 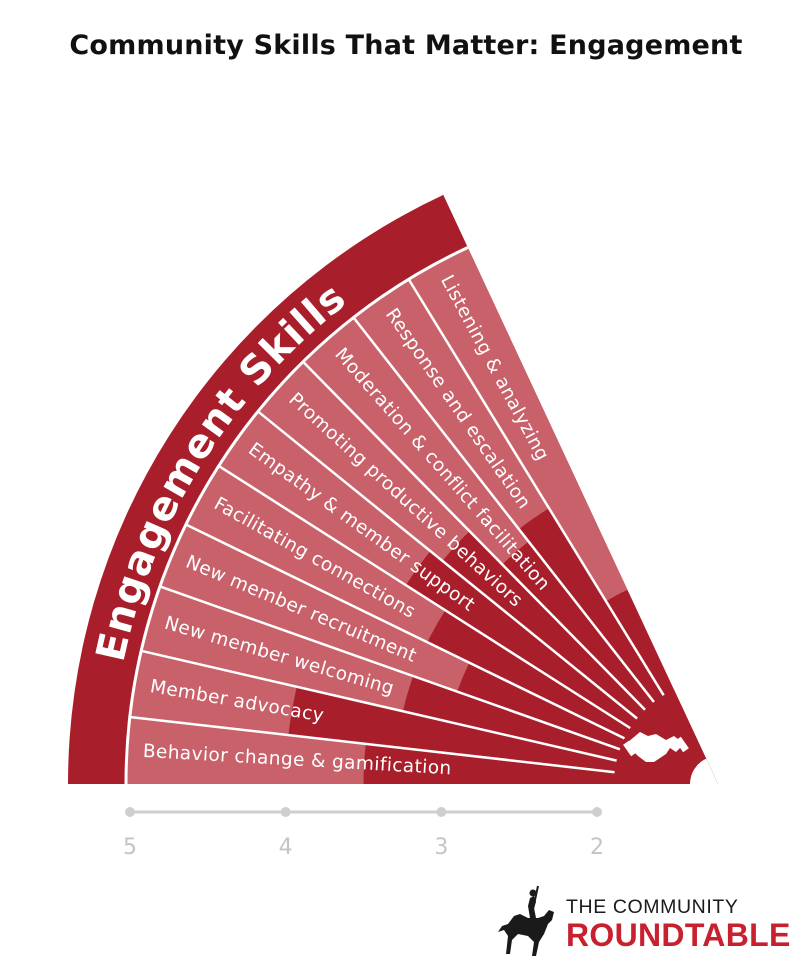 I want to click on page-title: Community Skills That Matter: Engagement, so click(x=406, y=45).